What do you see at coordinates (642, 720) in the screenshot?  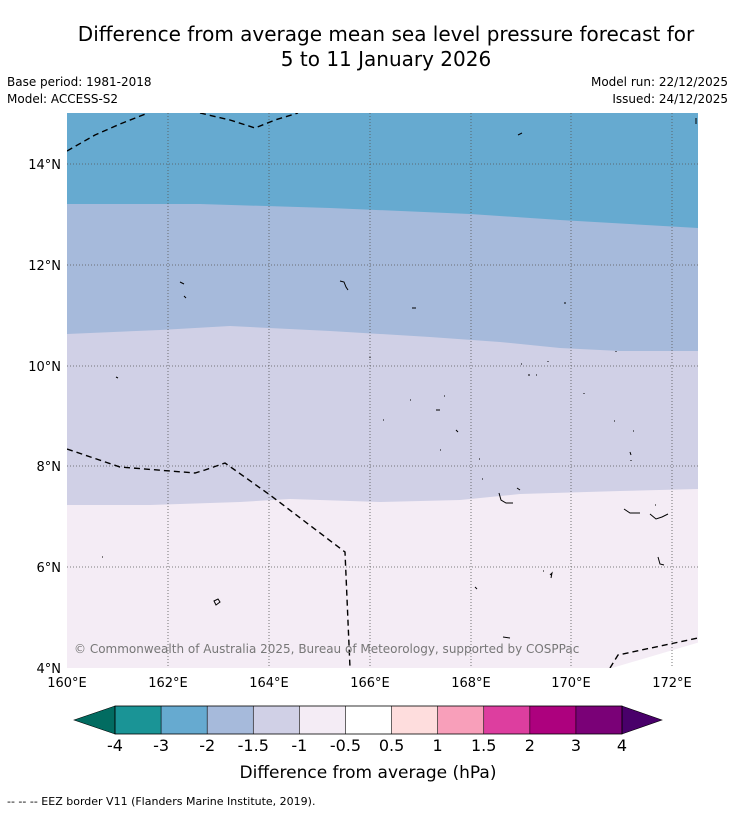 I see `colorbar-over-arrow` at bounding box center [642, 720].